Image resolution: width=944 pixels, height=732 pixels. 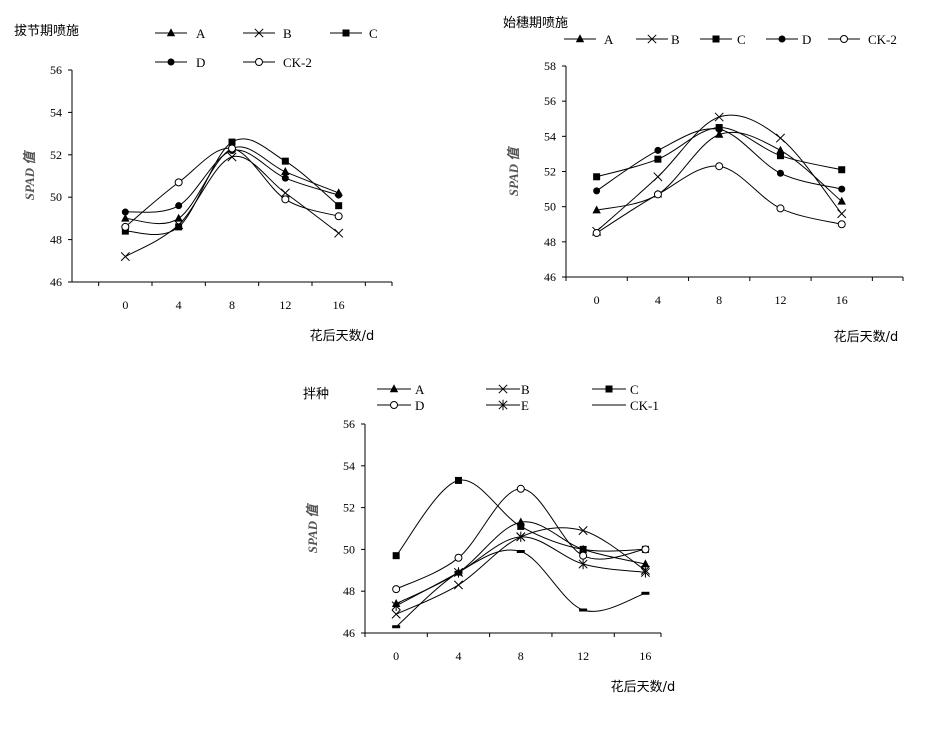 I want to click on legend-label: CK-2, so click(x=882, y=39).